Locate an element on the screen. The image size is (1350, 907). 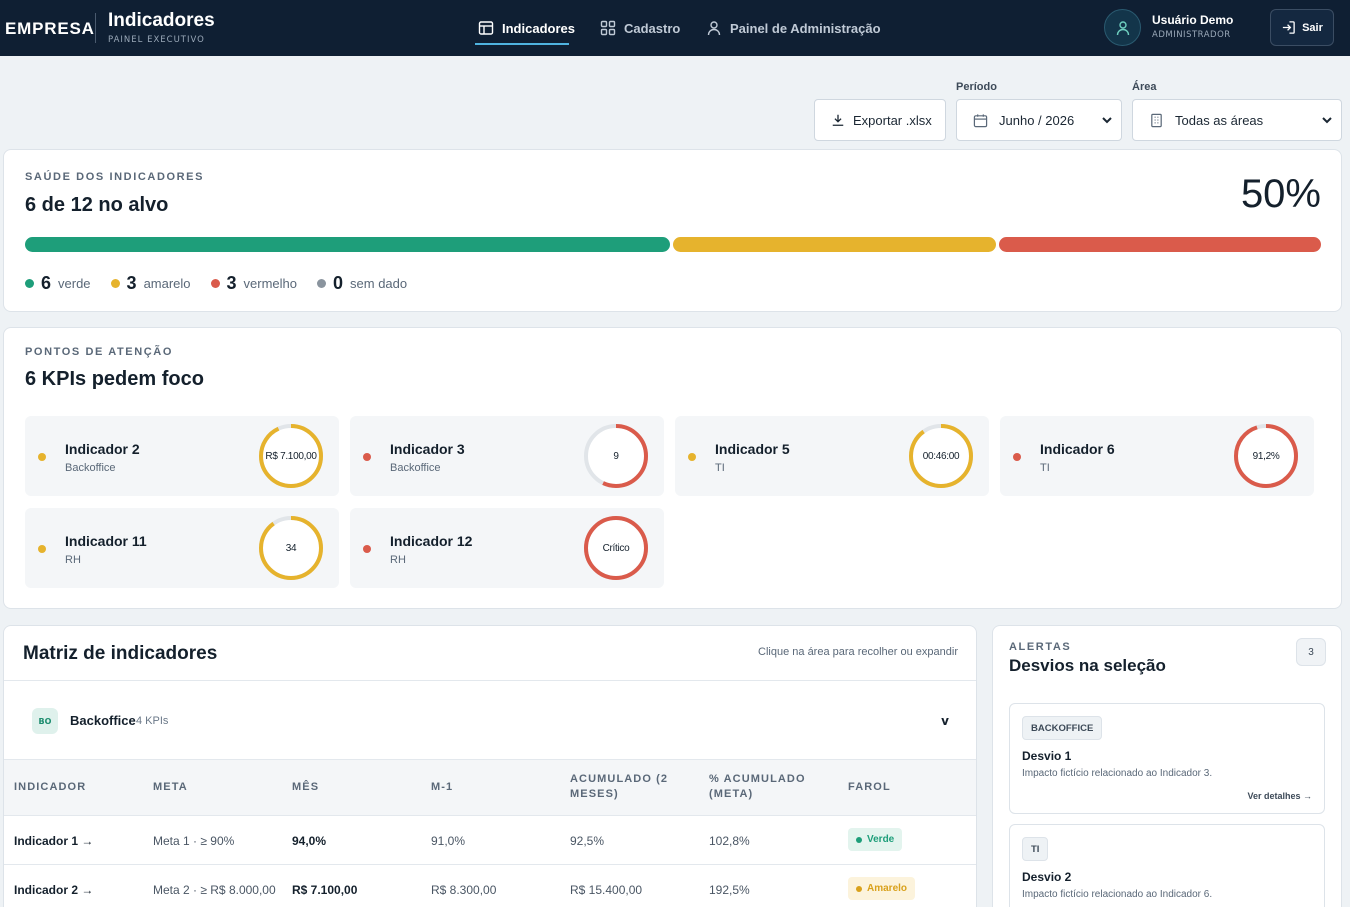
kpi-tile: Indicador 2 Backoffice R$ 7.100,00 is located at coordinates (182, 456).